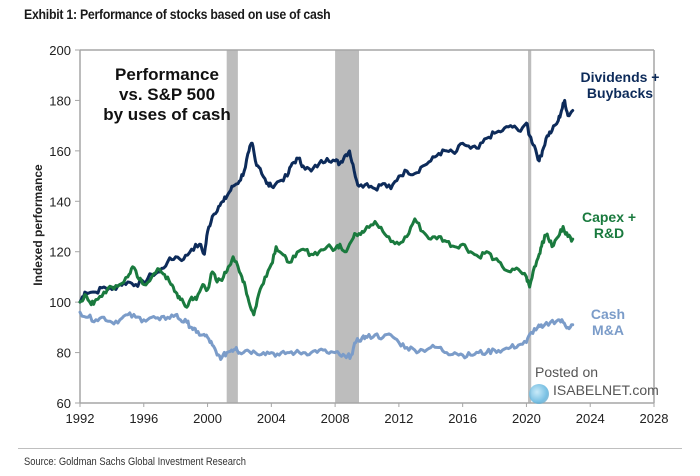  Describe the element at coordinates (608, 330) in the screenshot. I see `series-label: M&A` at that location.